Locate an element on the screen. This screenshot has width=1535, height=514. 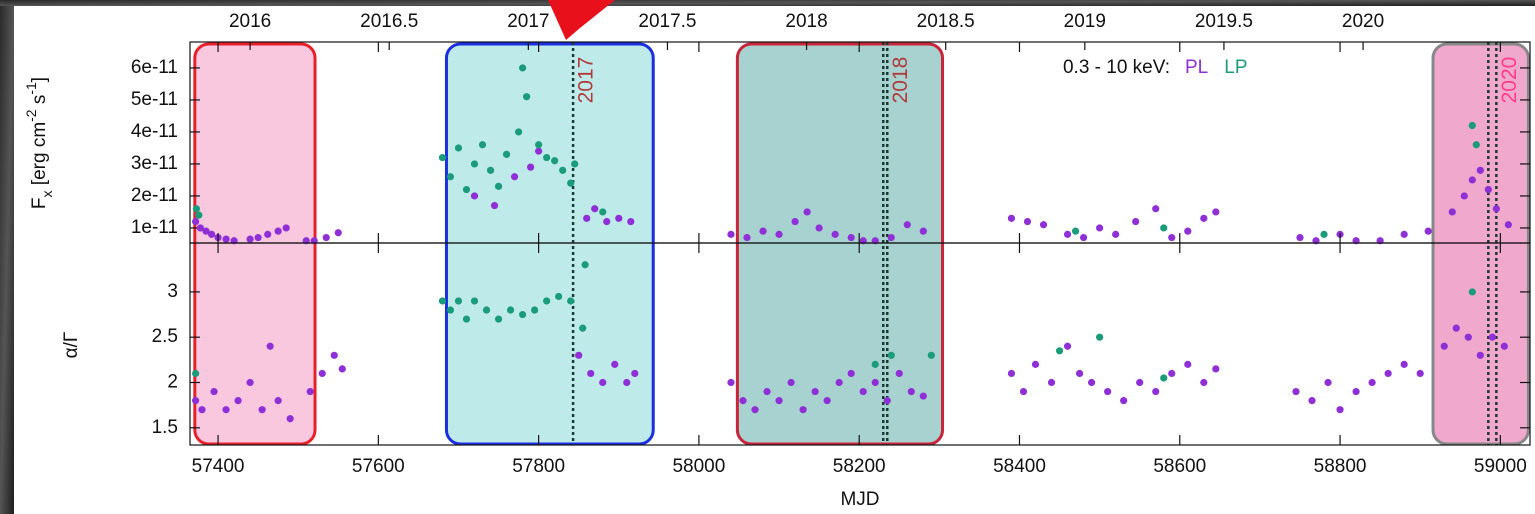
y-axis-label-part: [erg cm is located at coordinates (39, 156).